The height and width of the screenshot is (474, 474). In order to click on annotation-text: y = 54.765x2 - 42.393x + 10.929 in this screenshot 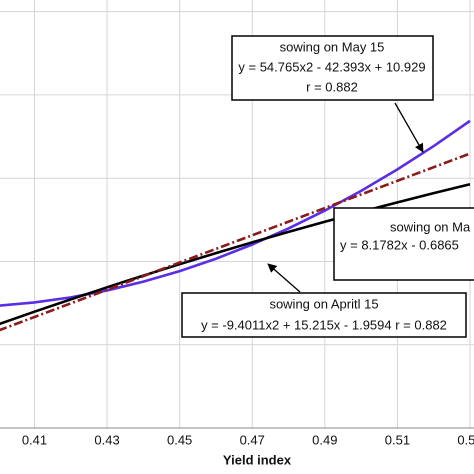, I will do `click(331, 66)`.